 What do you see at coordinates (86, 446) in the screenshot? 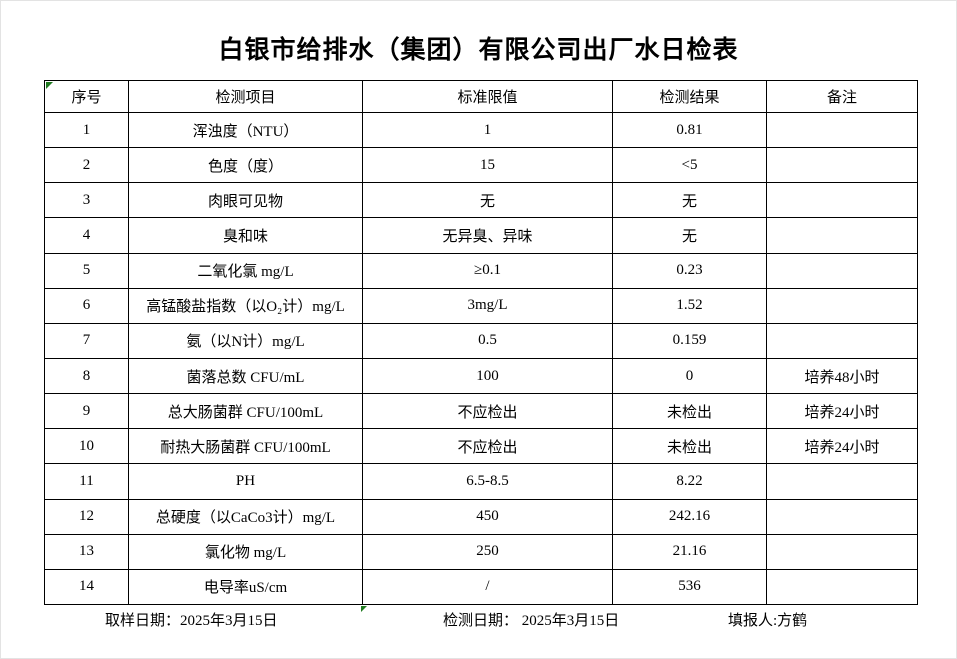
I see `row-no: 10` at bounding box center [86, 446].